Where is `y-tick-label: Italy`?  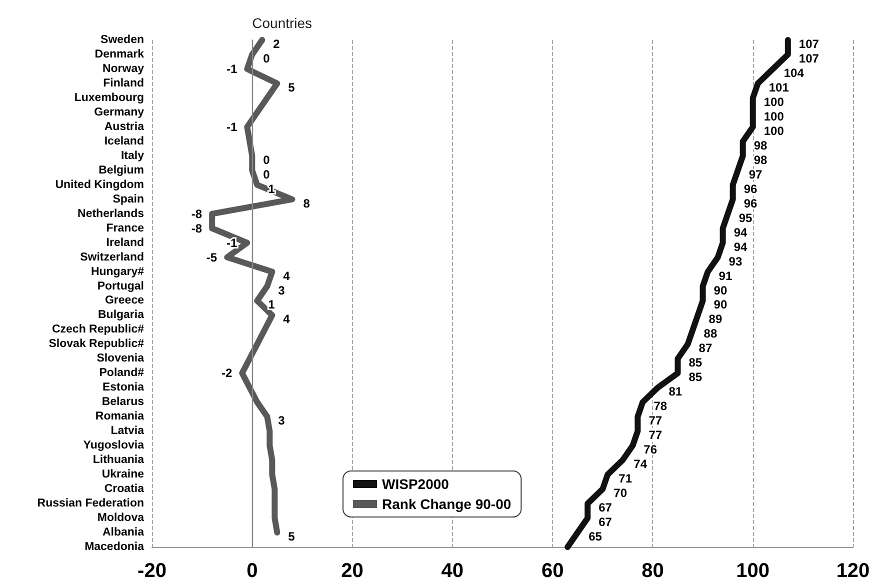 y-tick-label: Italy is located at coordinates (132, 156).